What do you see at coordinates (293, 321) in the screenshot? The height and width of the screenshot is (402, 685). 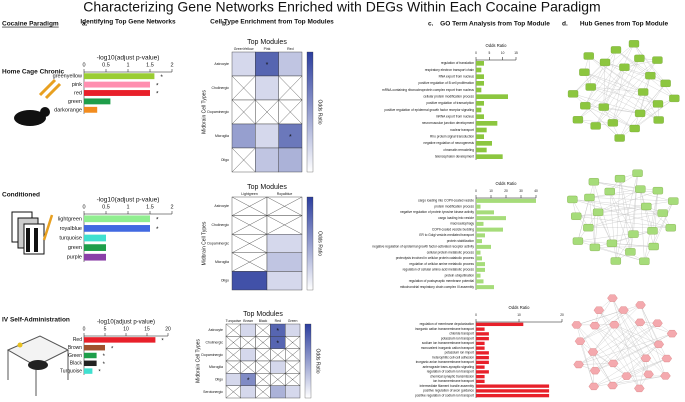 I see `column-label: Green` at bounding box center [293, 321].